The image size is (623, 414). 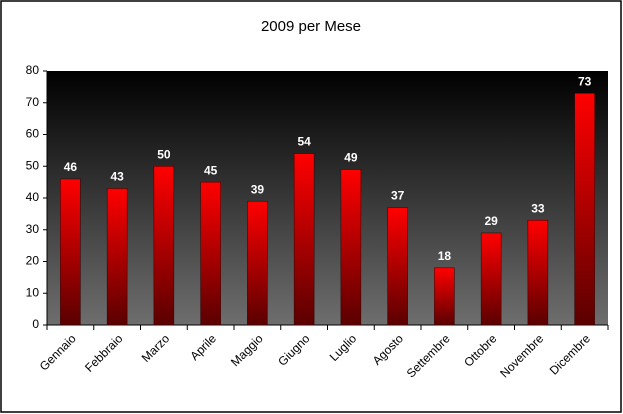 What do you see at coordinates (311, 26) in the screenshot?
I see `chart-title: 2009 per Mese` at bounding box center [311, 26].